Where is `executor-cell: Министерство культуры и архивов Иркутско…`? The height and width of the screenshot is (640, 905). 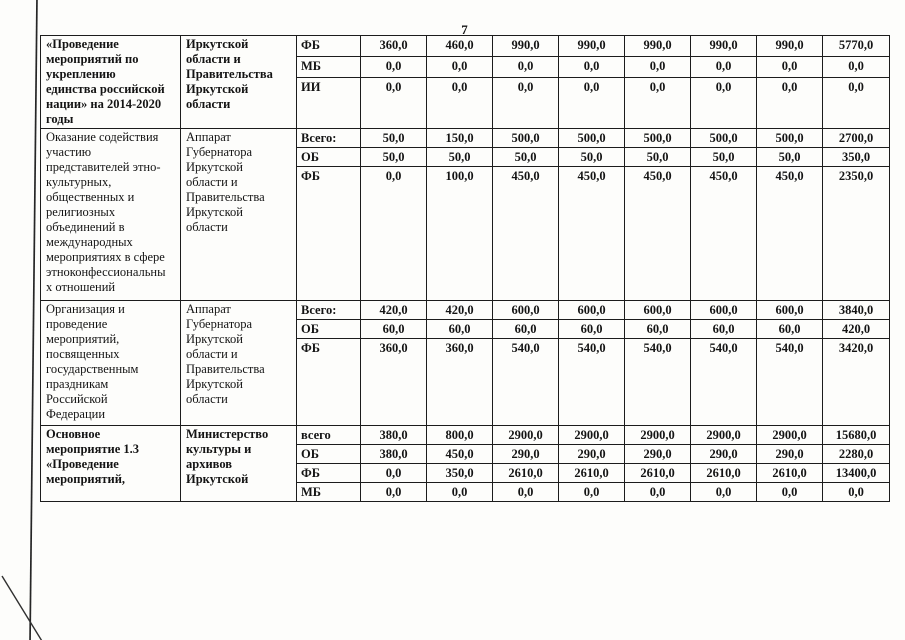
executor-cell: Министерство культуры и архивов Иркутско… is located at coordinates (238, 463).